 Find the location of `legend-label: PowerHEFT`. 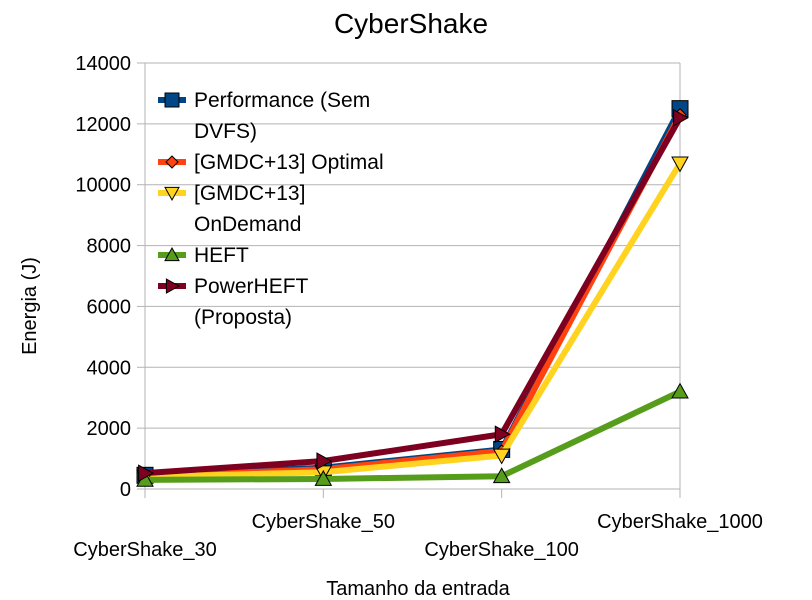

legend-label: PowerHEFT is located at coordinates (251, 286).